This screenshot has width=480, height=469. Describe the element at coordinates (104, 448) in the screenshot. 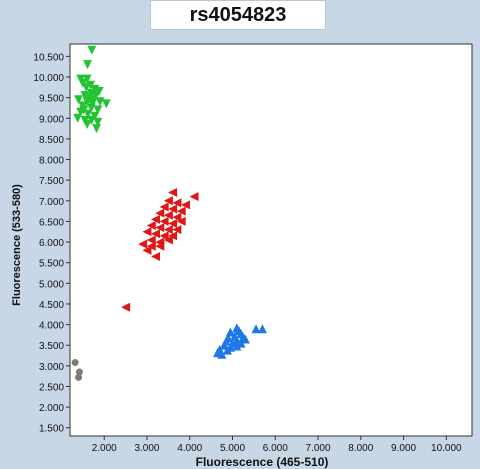

I see `x-tick-label: 2.000` at that location.